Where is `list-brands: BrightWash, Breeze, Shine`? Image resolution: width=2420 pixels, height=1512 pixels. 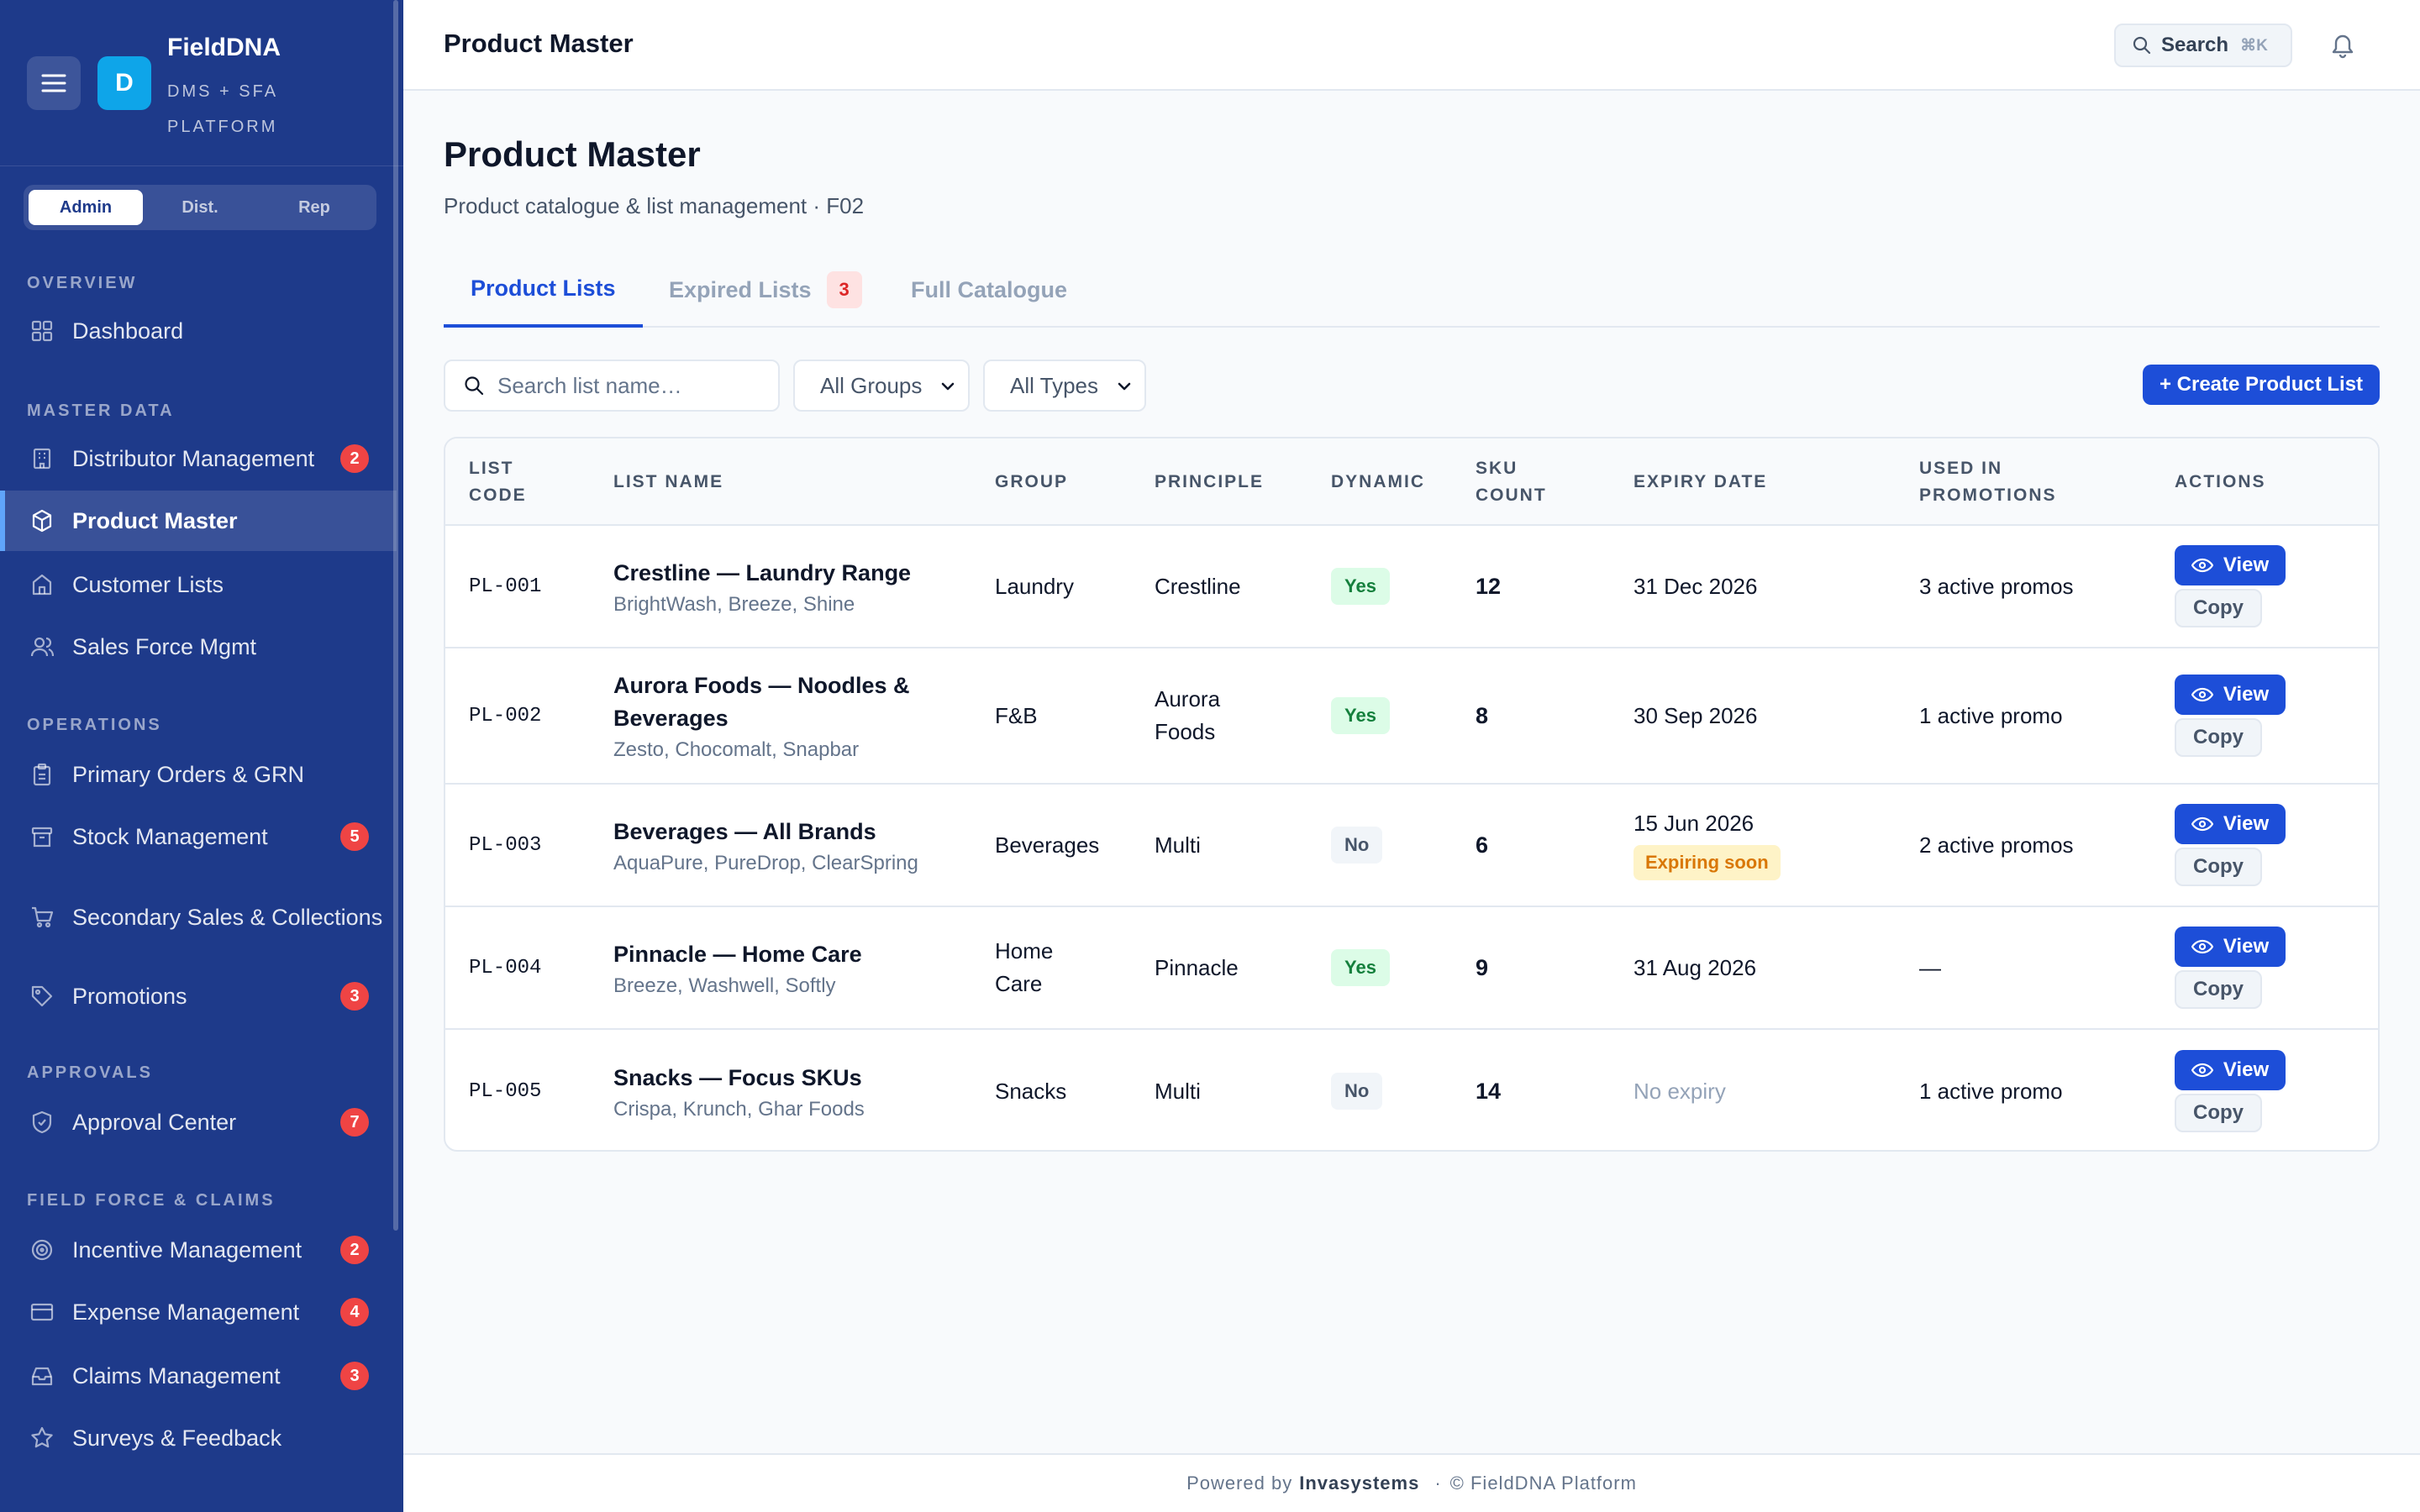
list-brands: BrightWash, Breeze, Shine is located at coordinates (734, 604).